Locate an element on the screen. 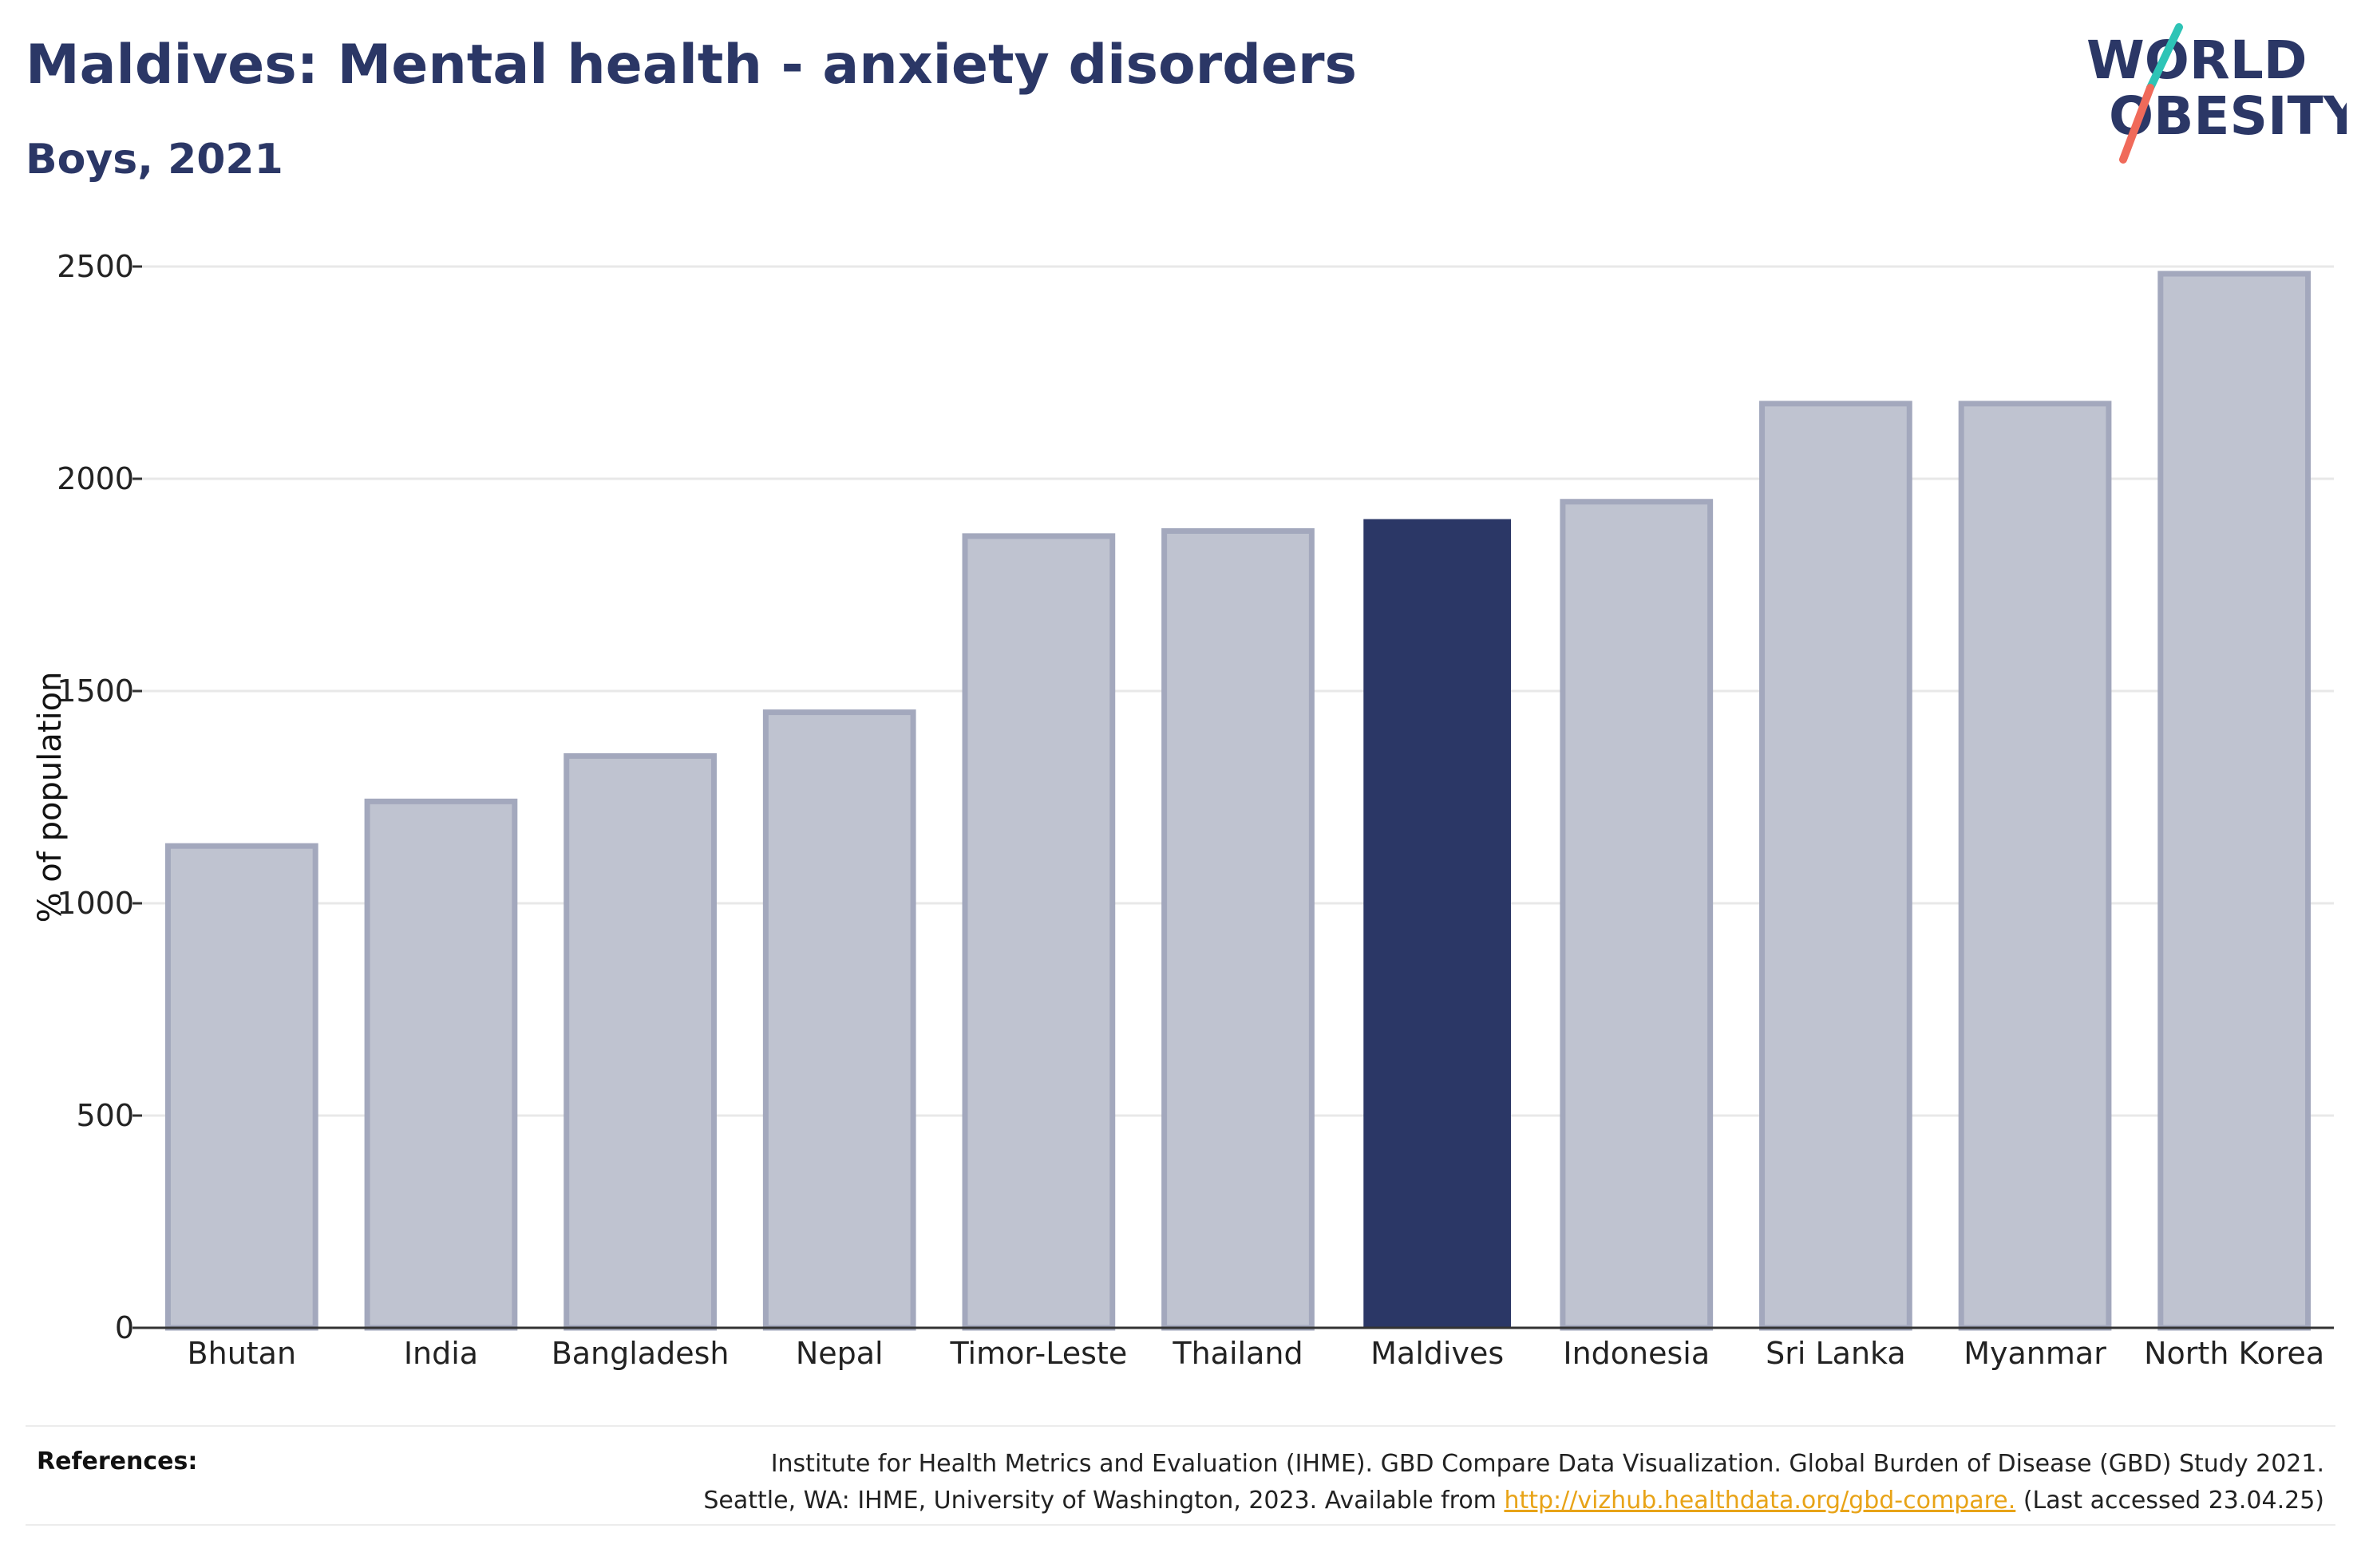 This screenshot has width=2361, height=1568. bar-sri-lanka is located at coordinates (1835, 866).